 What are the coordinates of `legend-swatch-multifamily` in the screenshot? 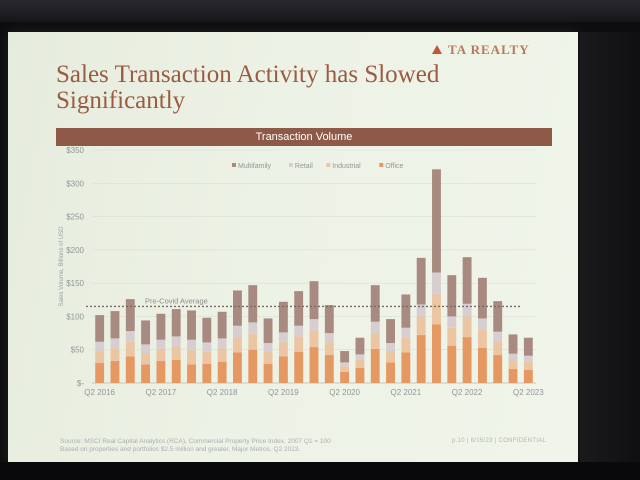 It's located at (234, 165).